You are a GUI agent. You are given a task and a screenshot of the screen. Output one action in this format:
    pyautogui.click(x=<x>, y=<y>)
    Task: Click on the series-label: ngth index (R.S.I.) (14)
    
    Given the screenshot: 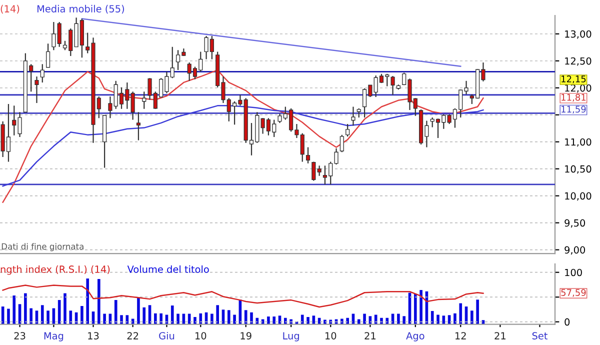 What is the action you would take?
    pyautogui.click(x=55, y=270)
    